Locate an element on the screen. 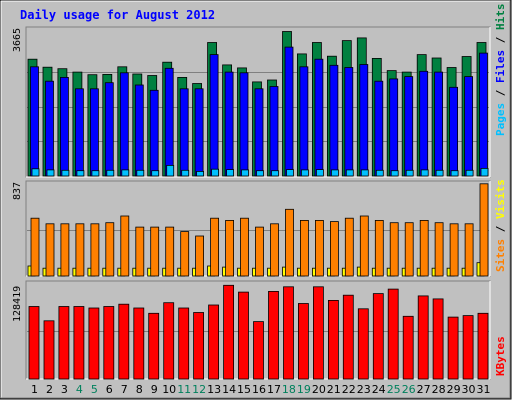  legend-files: Files is located at coordinates (500, 66).